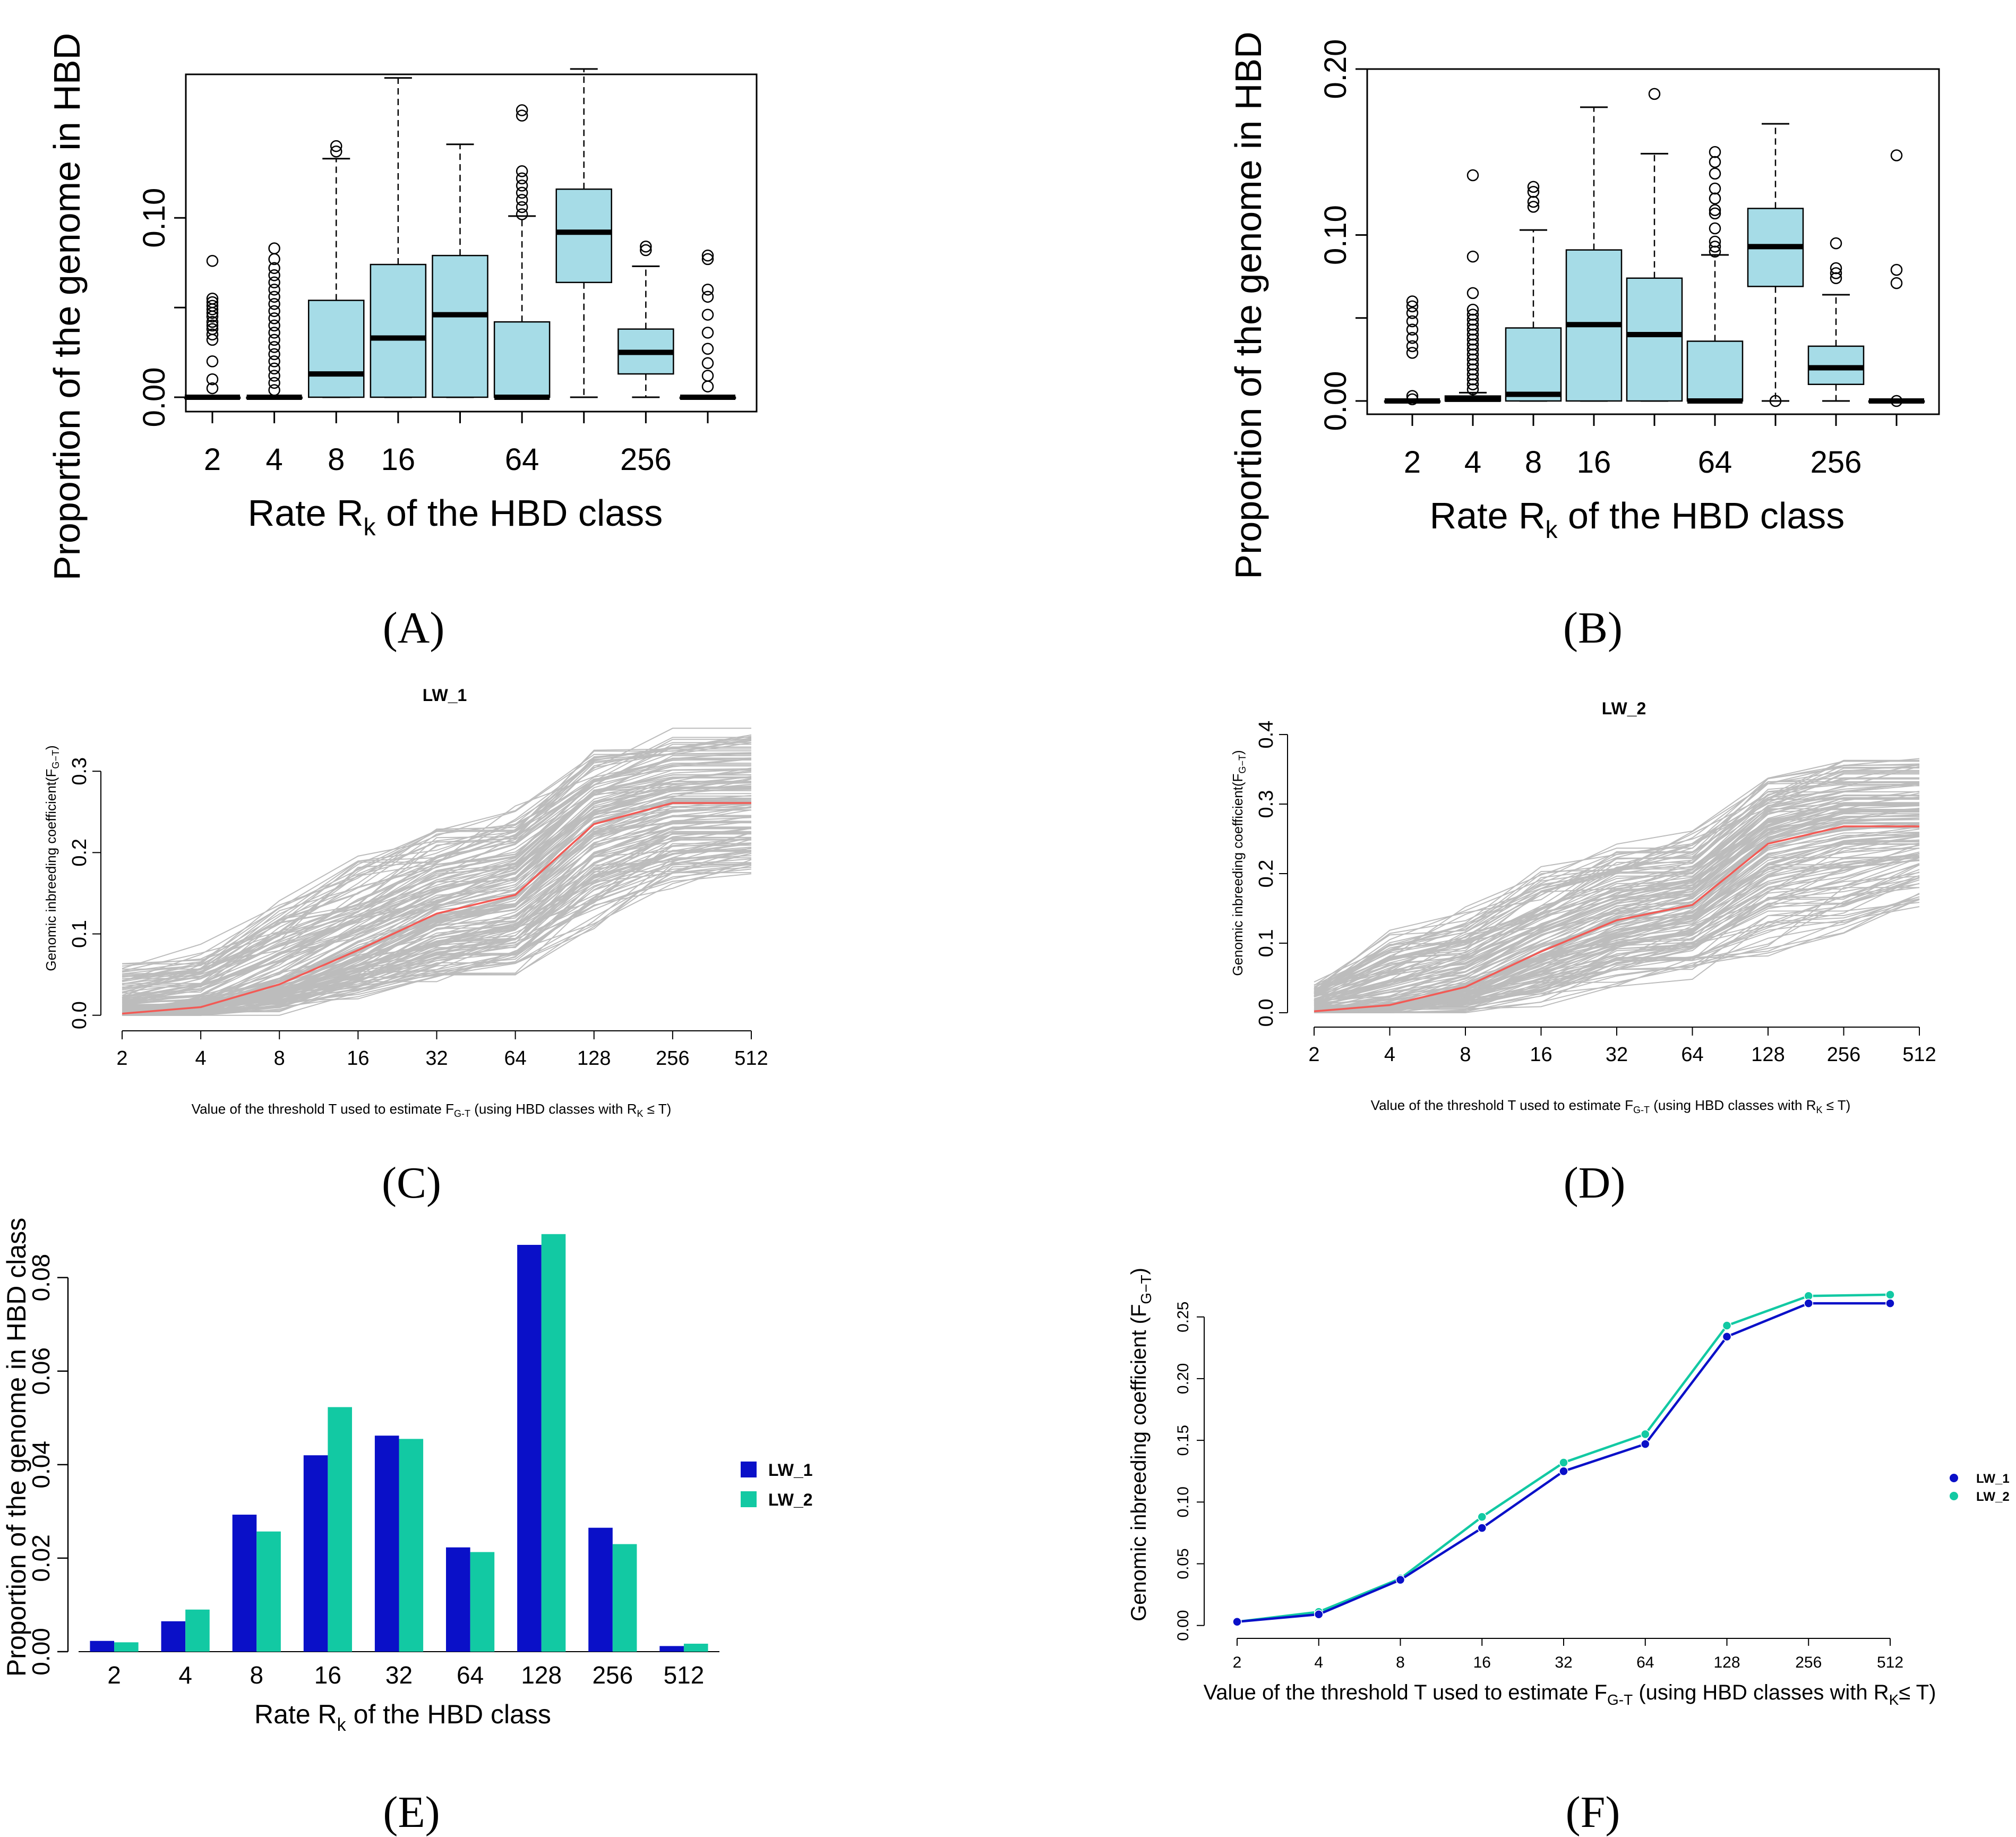  What do you see at coordinates (51, 870) in the screenshot?
I see `y-axis-title-main: Genomic inbreeding coefficient(F` at bounding box center [51, 870].